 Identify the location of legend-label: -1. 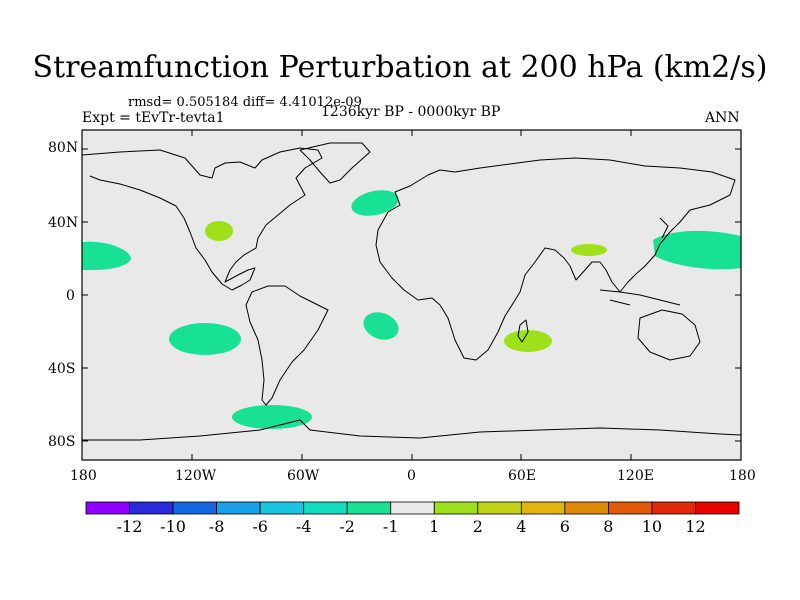
(391, 526).